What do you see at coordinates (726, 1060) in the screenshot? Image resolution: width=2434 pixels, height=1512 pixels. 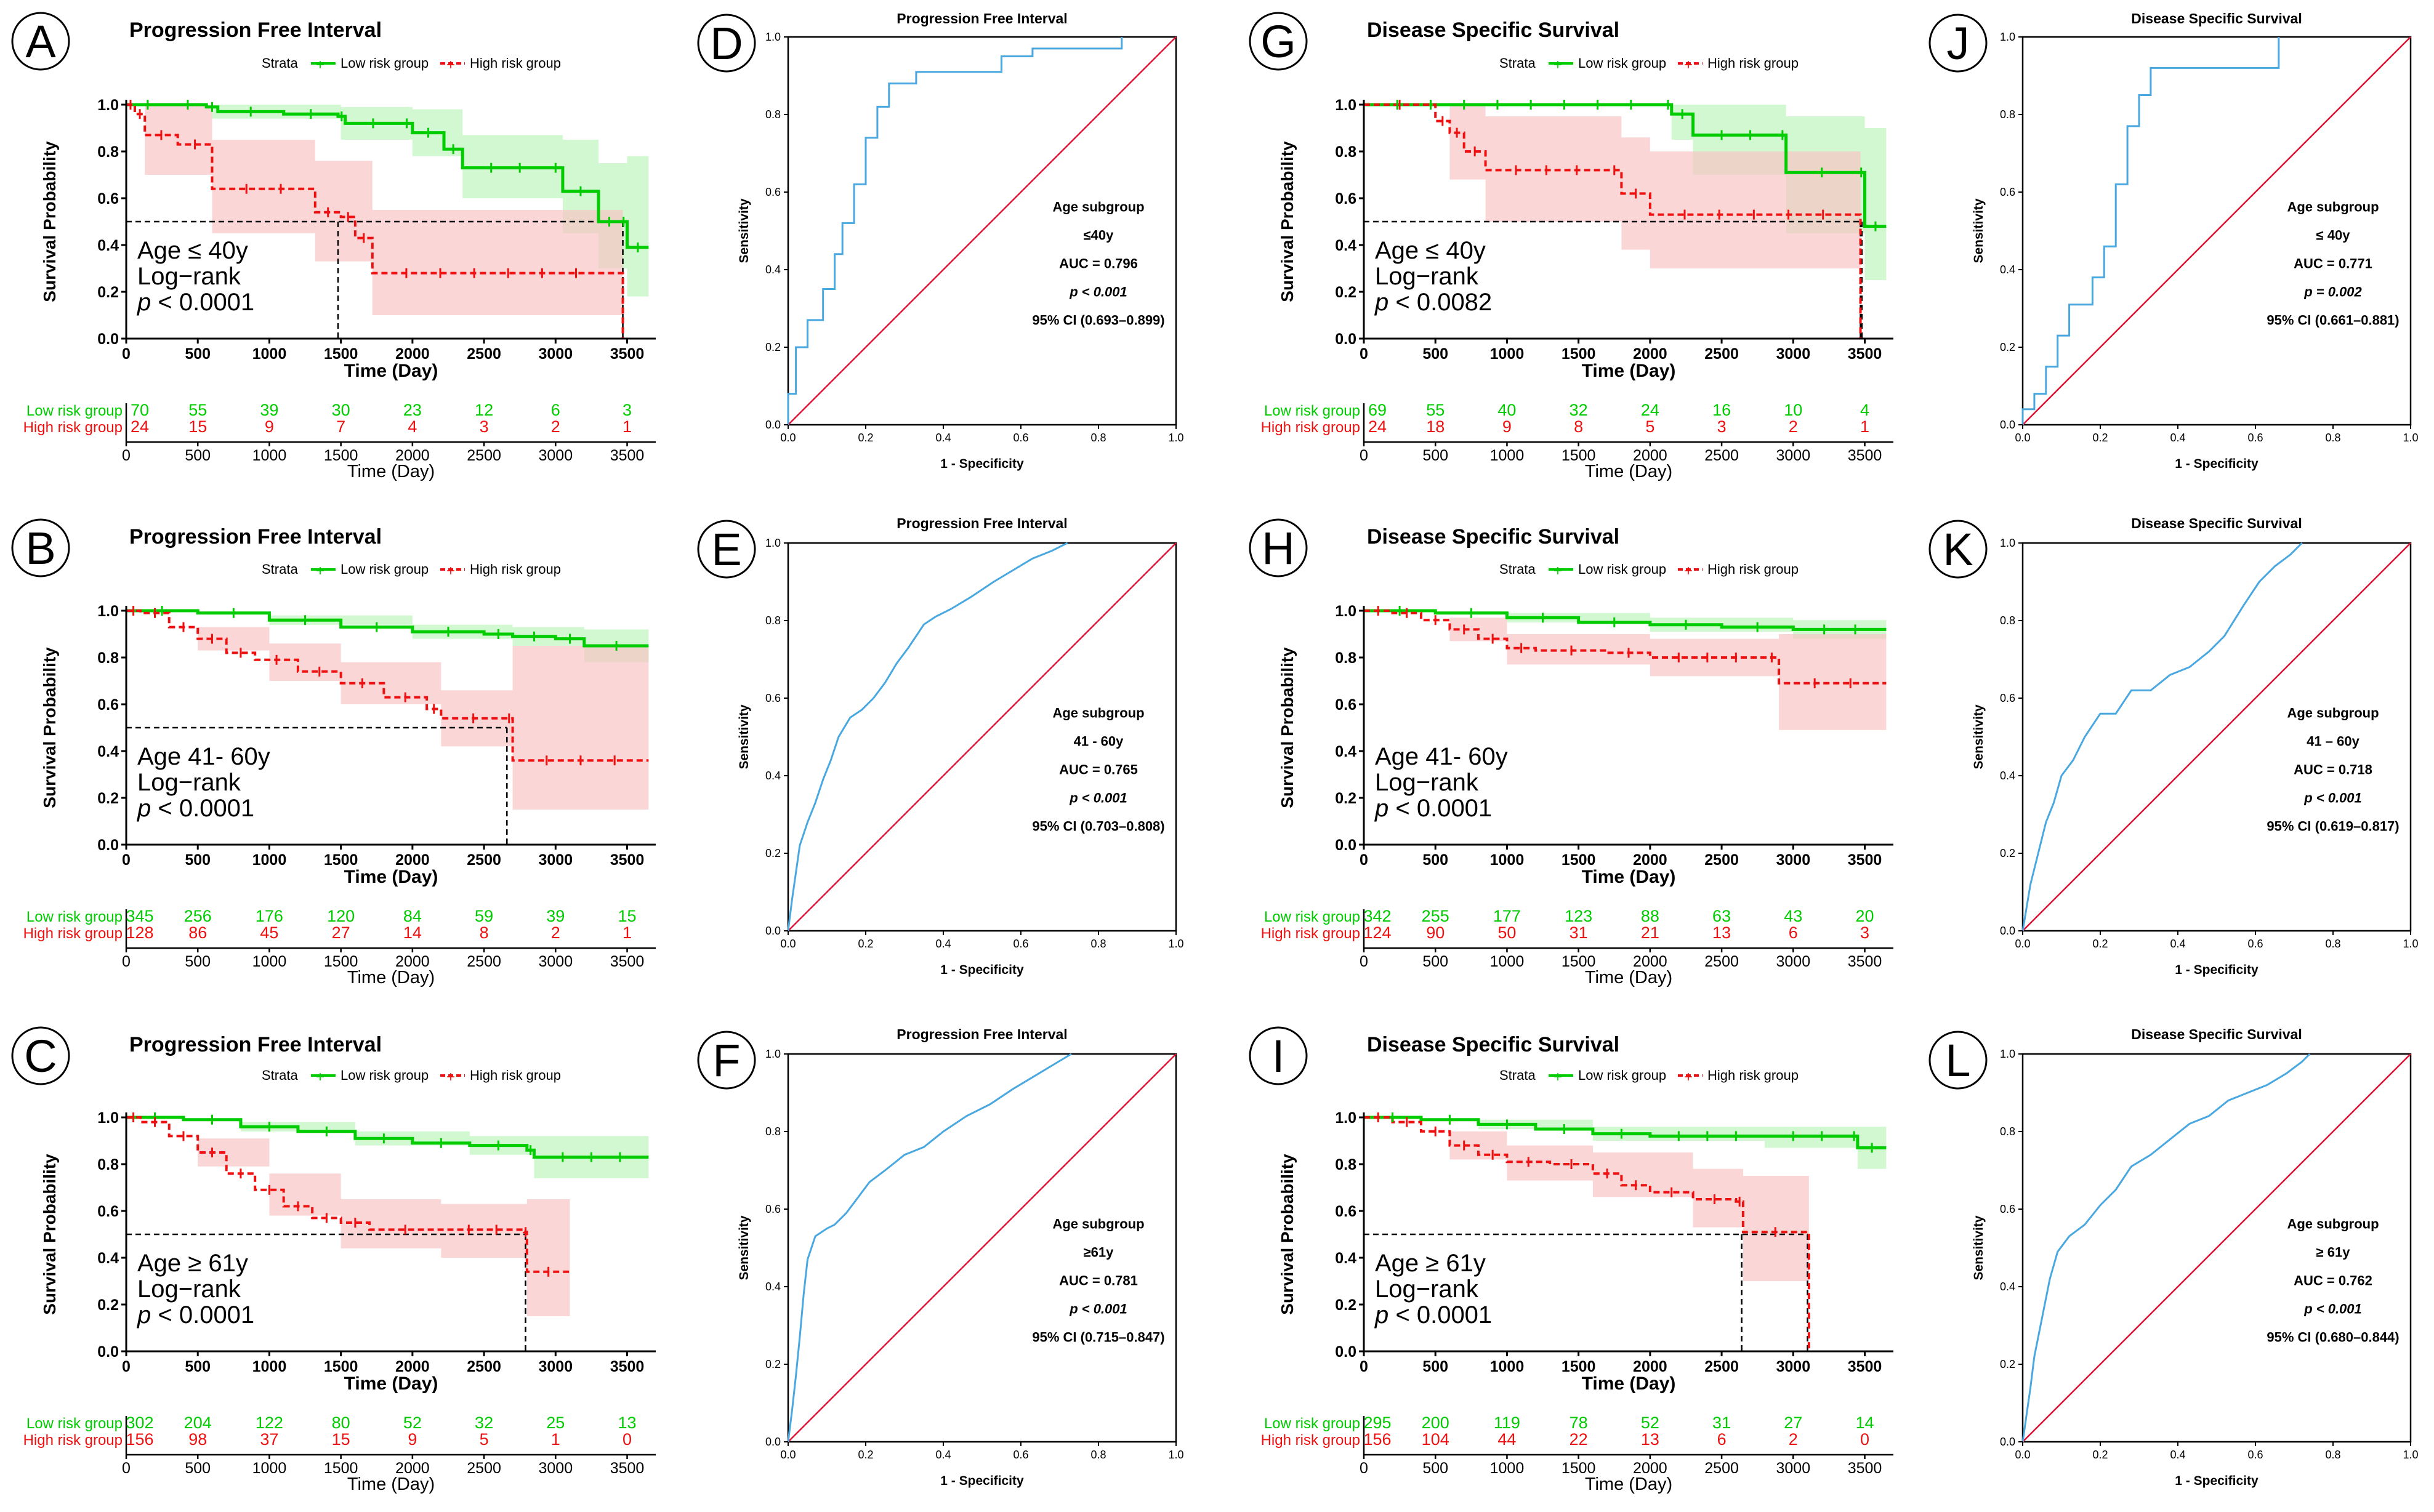 I see `panel-letter-F: F` at bounding box center [726, 1060].